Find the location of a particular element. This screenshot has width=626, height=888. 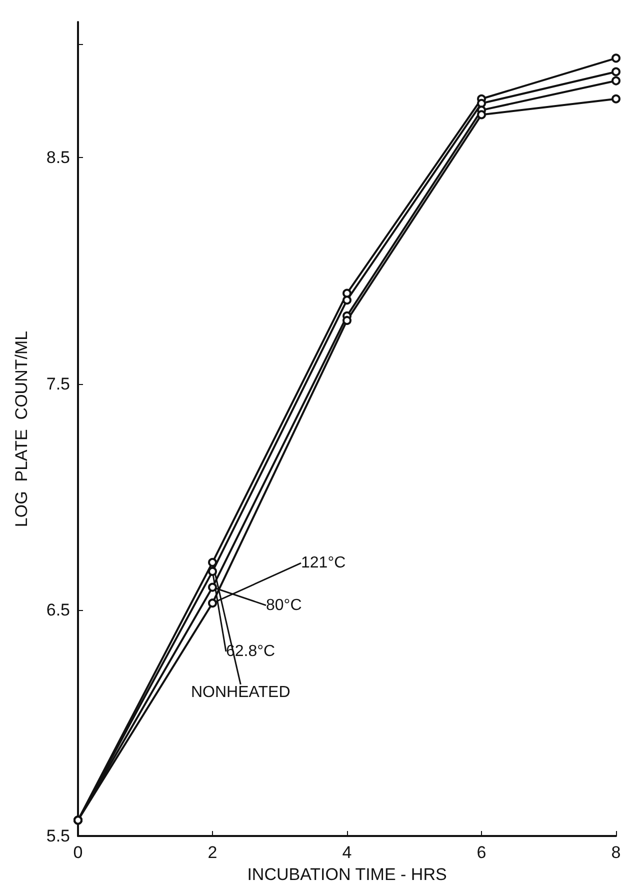

x-tick-label: 0 is located at coordinates (78, 852).